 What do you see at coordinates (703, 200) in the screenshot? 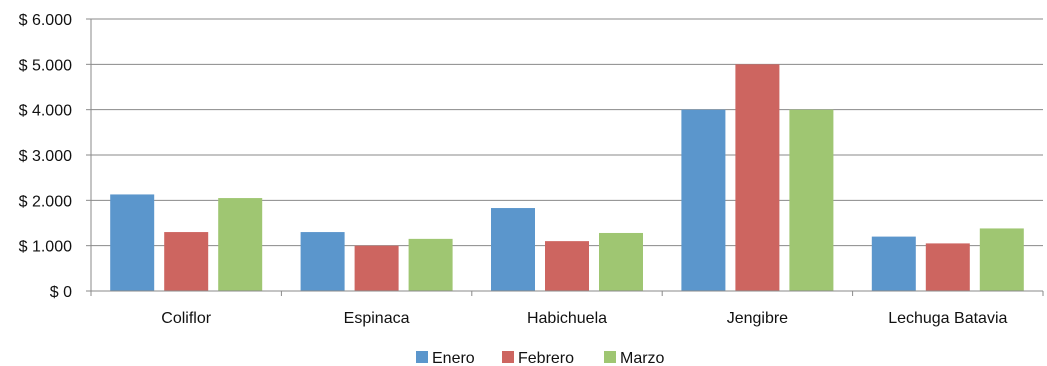
I see `bar-enero-jengibre` at bounding box center [703, 200].